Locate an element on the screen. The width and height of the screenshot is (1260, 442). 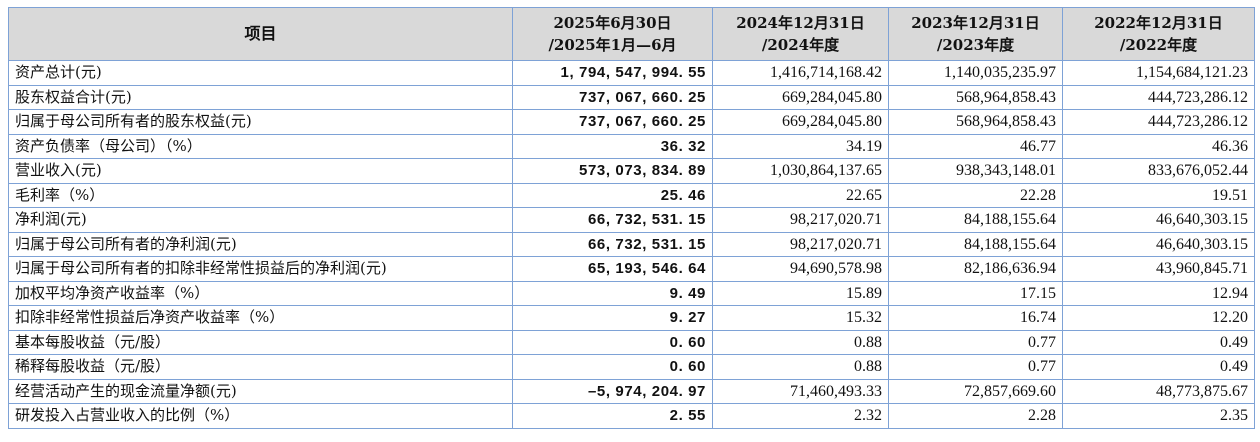
table-row: 稀释每股收益（元/股） 0. 60 0.88 0.77 0.49 is located at coordinates (631, 367).